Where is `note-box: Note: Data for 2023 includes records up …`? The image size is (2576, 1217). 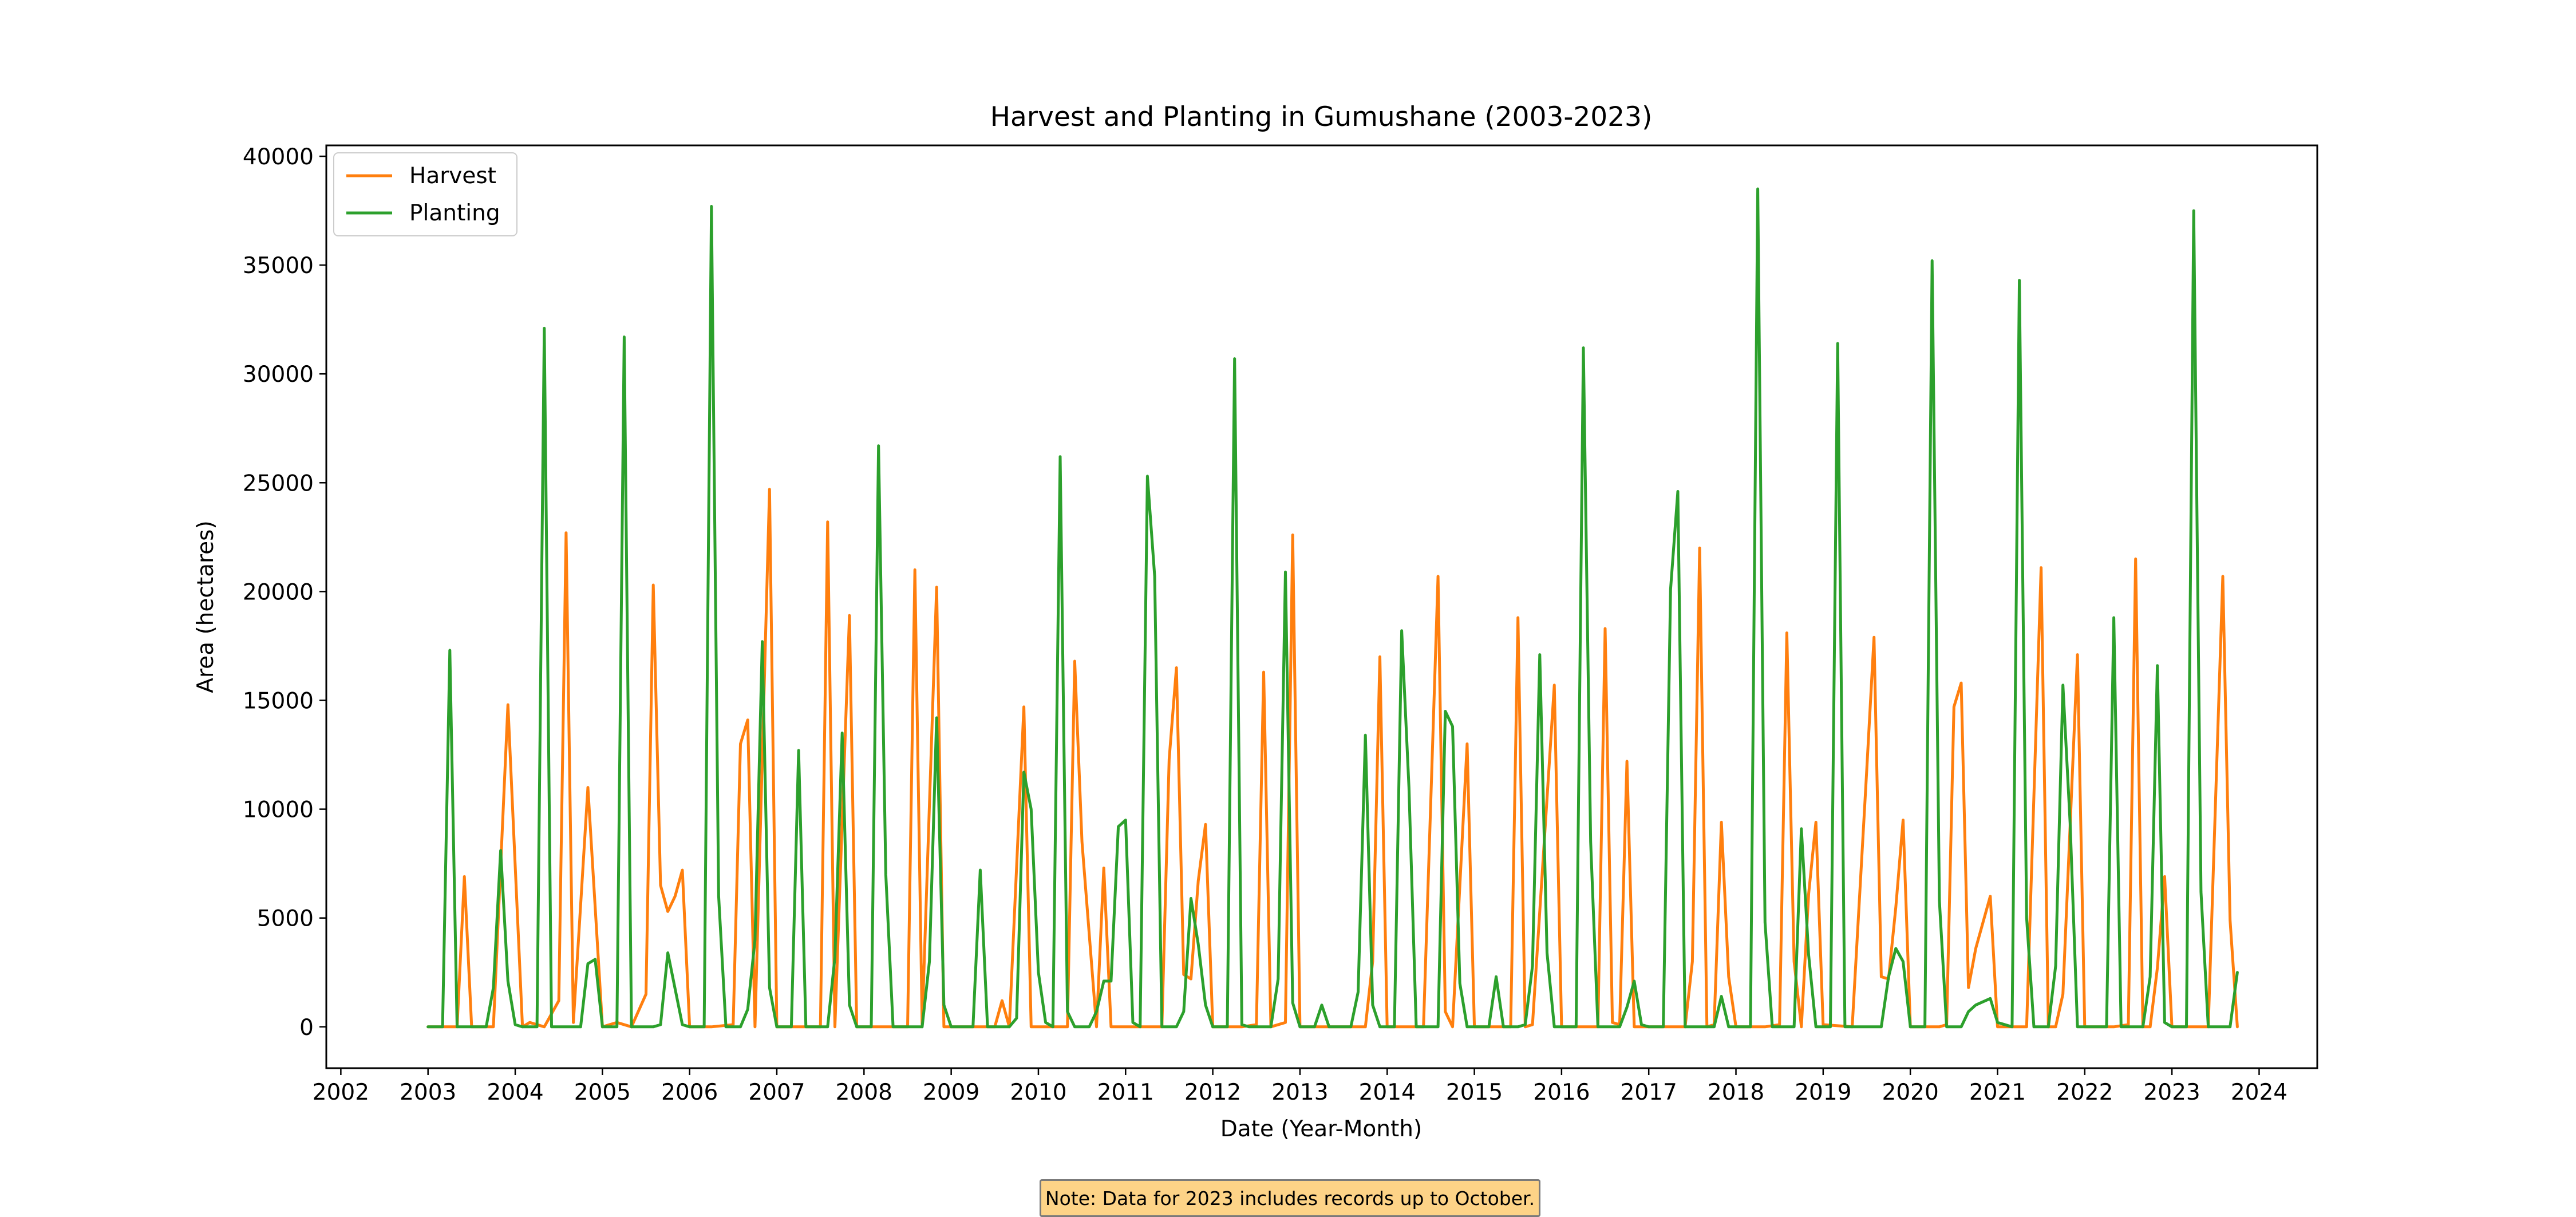
note-box: Note: Data for 2023 includes records up … is located at coordinates (1290, 1198).